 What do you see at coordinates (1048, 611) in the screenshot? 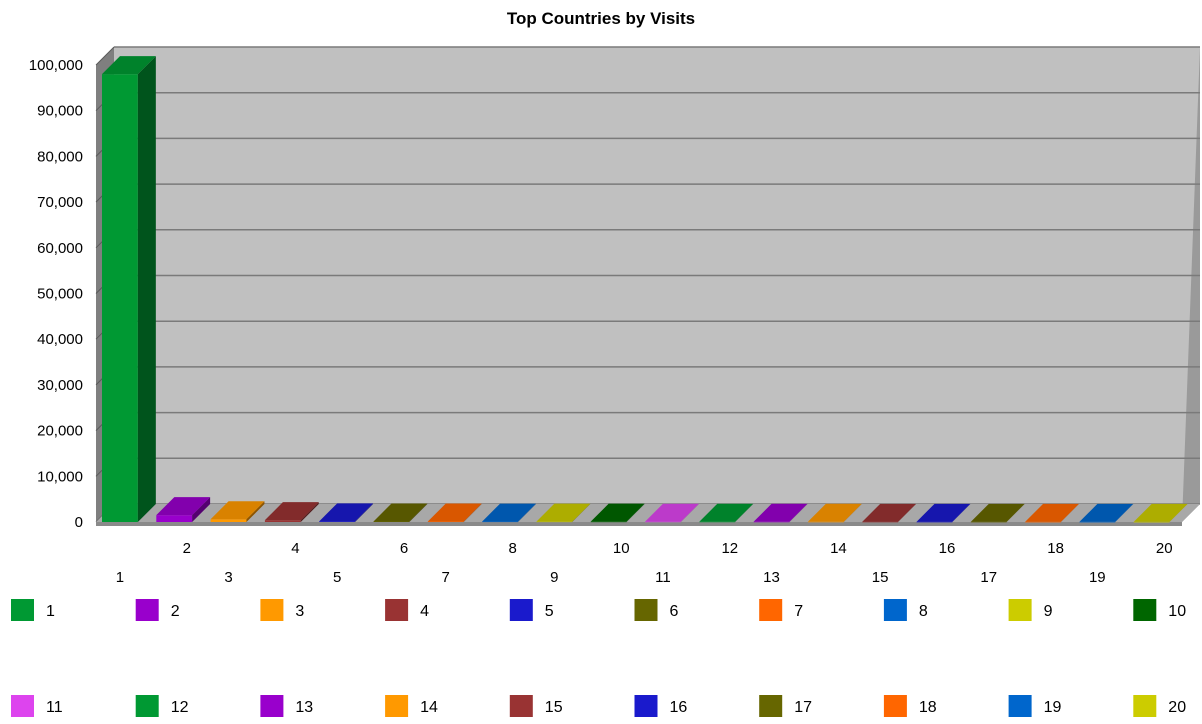
I see `legend-label: 9` at bounding box center [1048, 611].